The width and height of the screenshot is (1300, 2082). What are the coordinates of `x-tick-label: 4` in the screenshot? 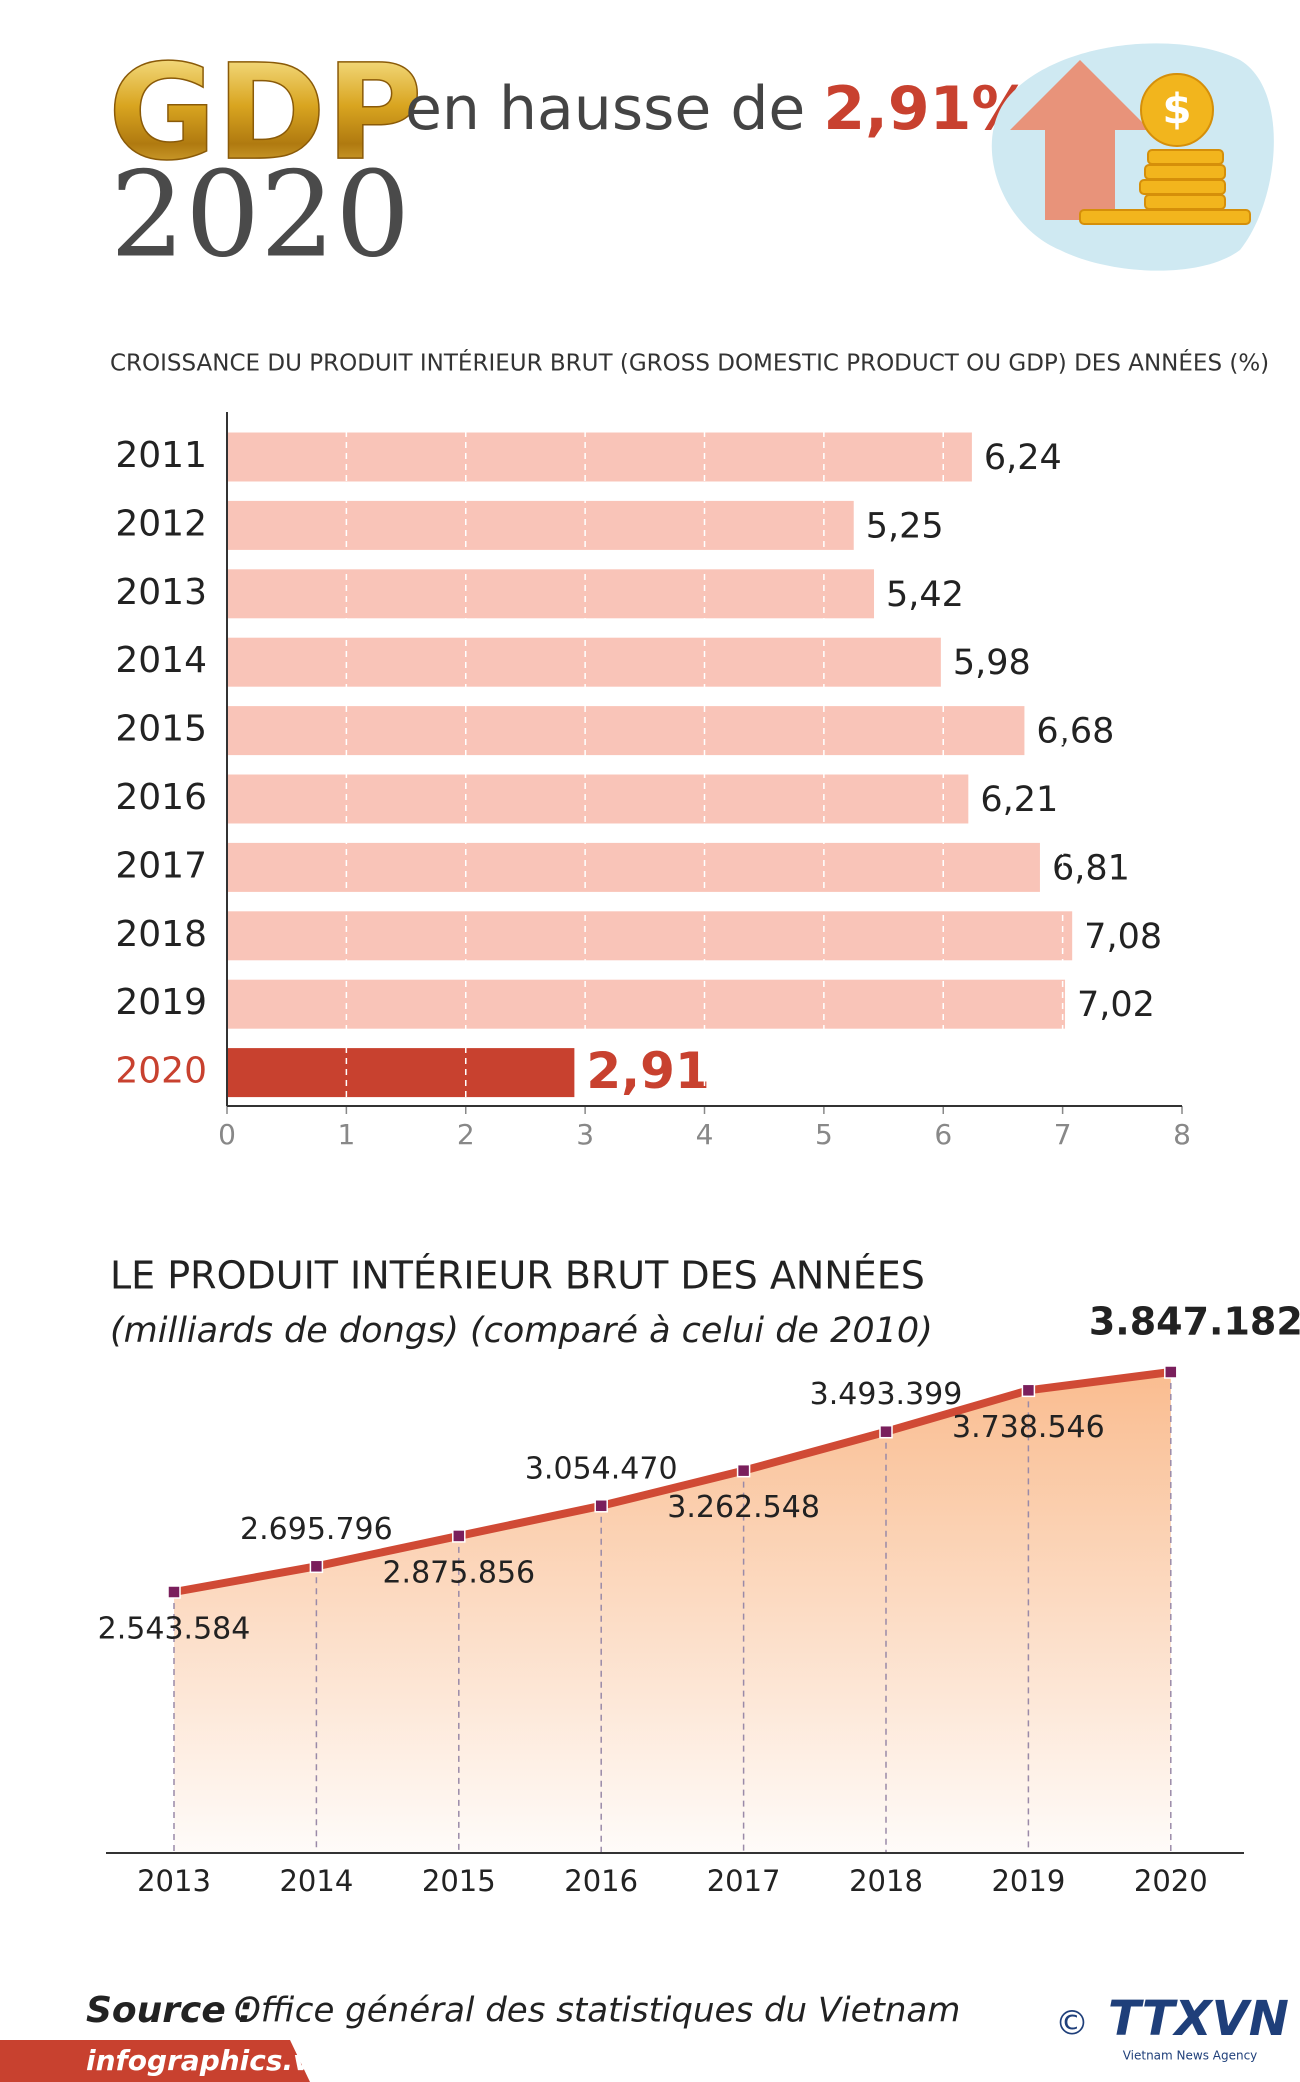 It's located at (705, 1134).